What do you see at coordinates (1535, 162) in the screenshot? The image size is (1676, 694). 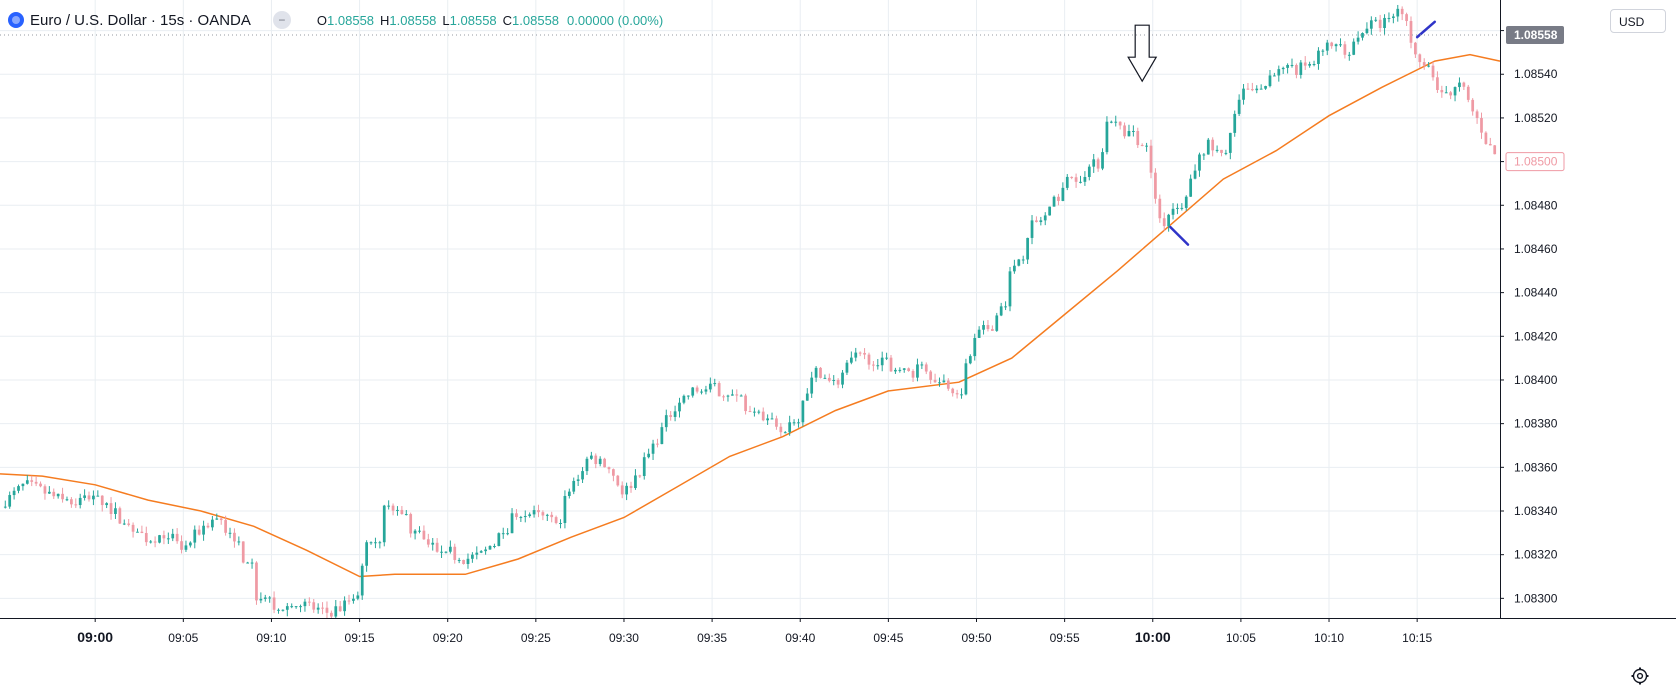 I see `marked-price-box` at bounding box center [1535, 162].